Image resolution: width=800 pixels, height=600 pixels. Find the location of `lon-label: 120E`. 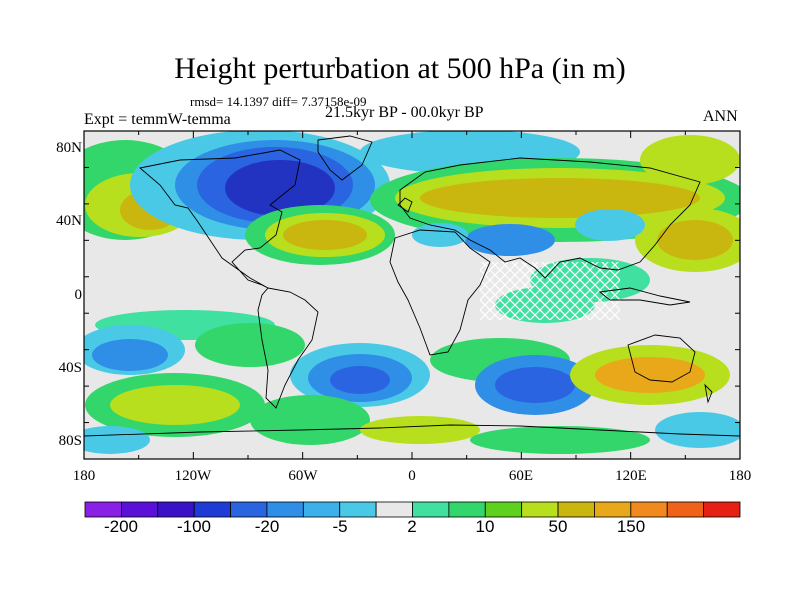

lon-label: 120E is located at coordinates (631, 476).